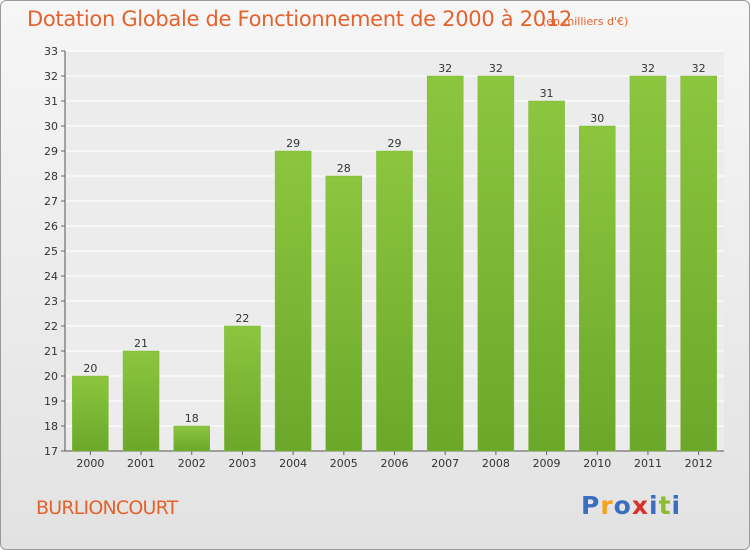 Image resolution: width=750 pixels, height=550 pixels. What do you see at coordinates (344, 168) in the screenshot?
I see `data-label: 28` at bounding box center [344, 168].